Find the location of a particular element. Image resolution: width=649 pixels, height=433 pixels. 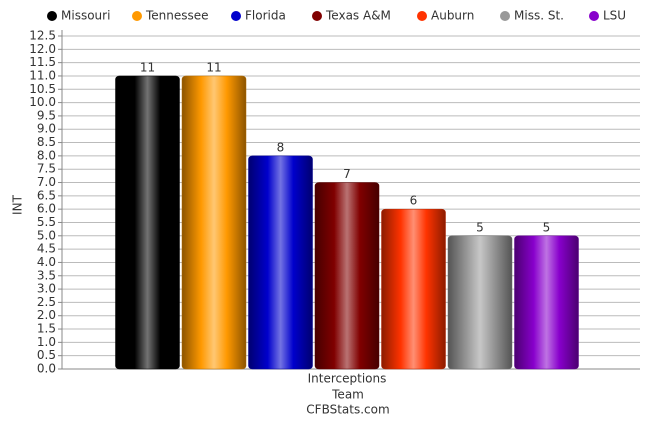

y-tick-label: 11.5 is located at coordinates (42, 62).